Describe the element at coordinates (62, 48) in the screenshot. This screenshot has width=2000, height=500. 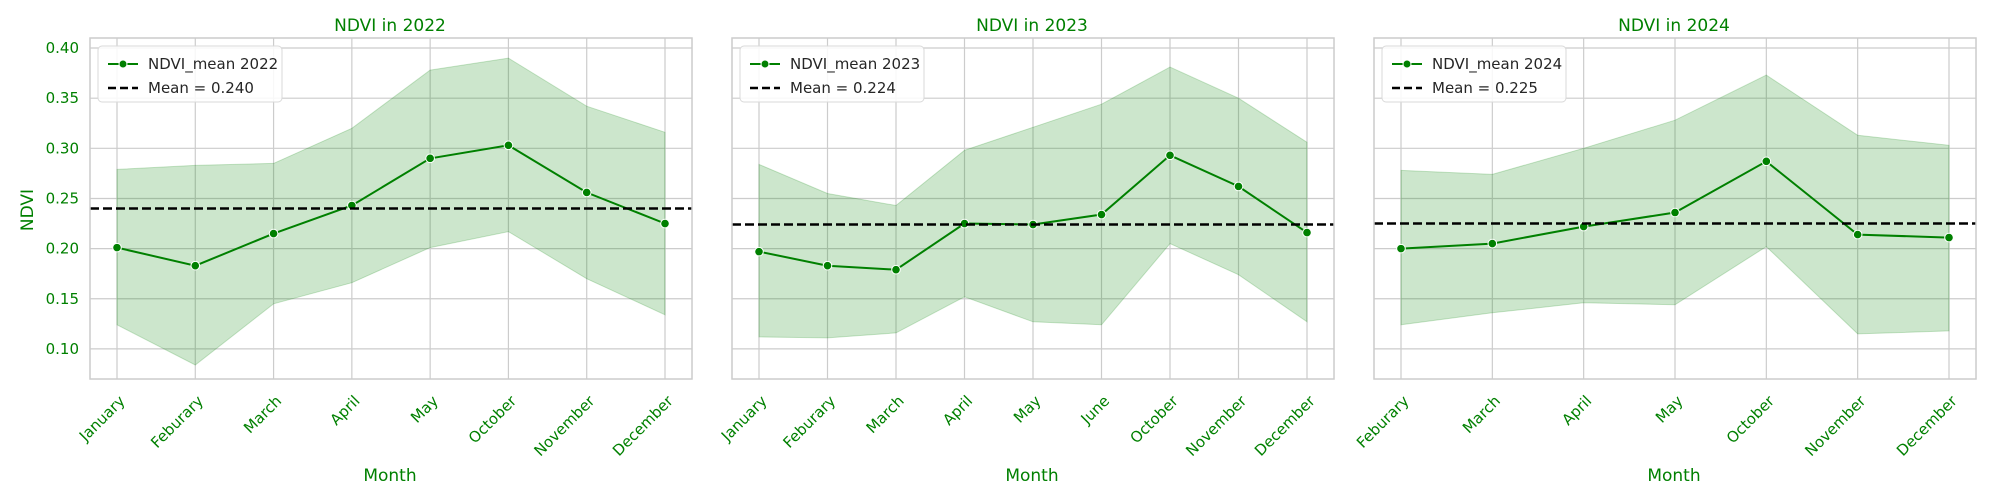
I see `y-tick-label: 0.40` at that location.